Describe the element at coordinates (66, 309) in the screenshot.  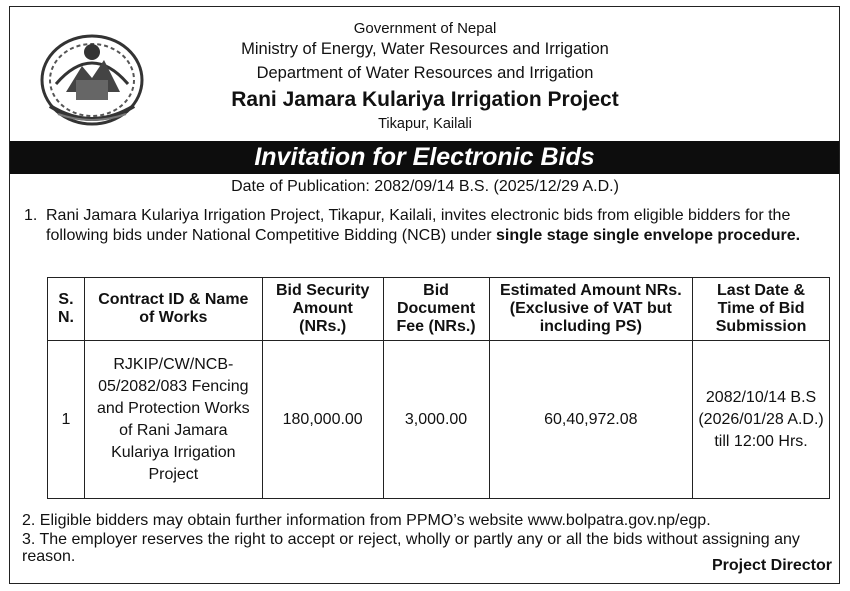
I see `header-sn: S. N.` at that location.